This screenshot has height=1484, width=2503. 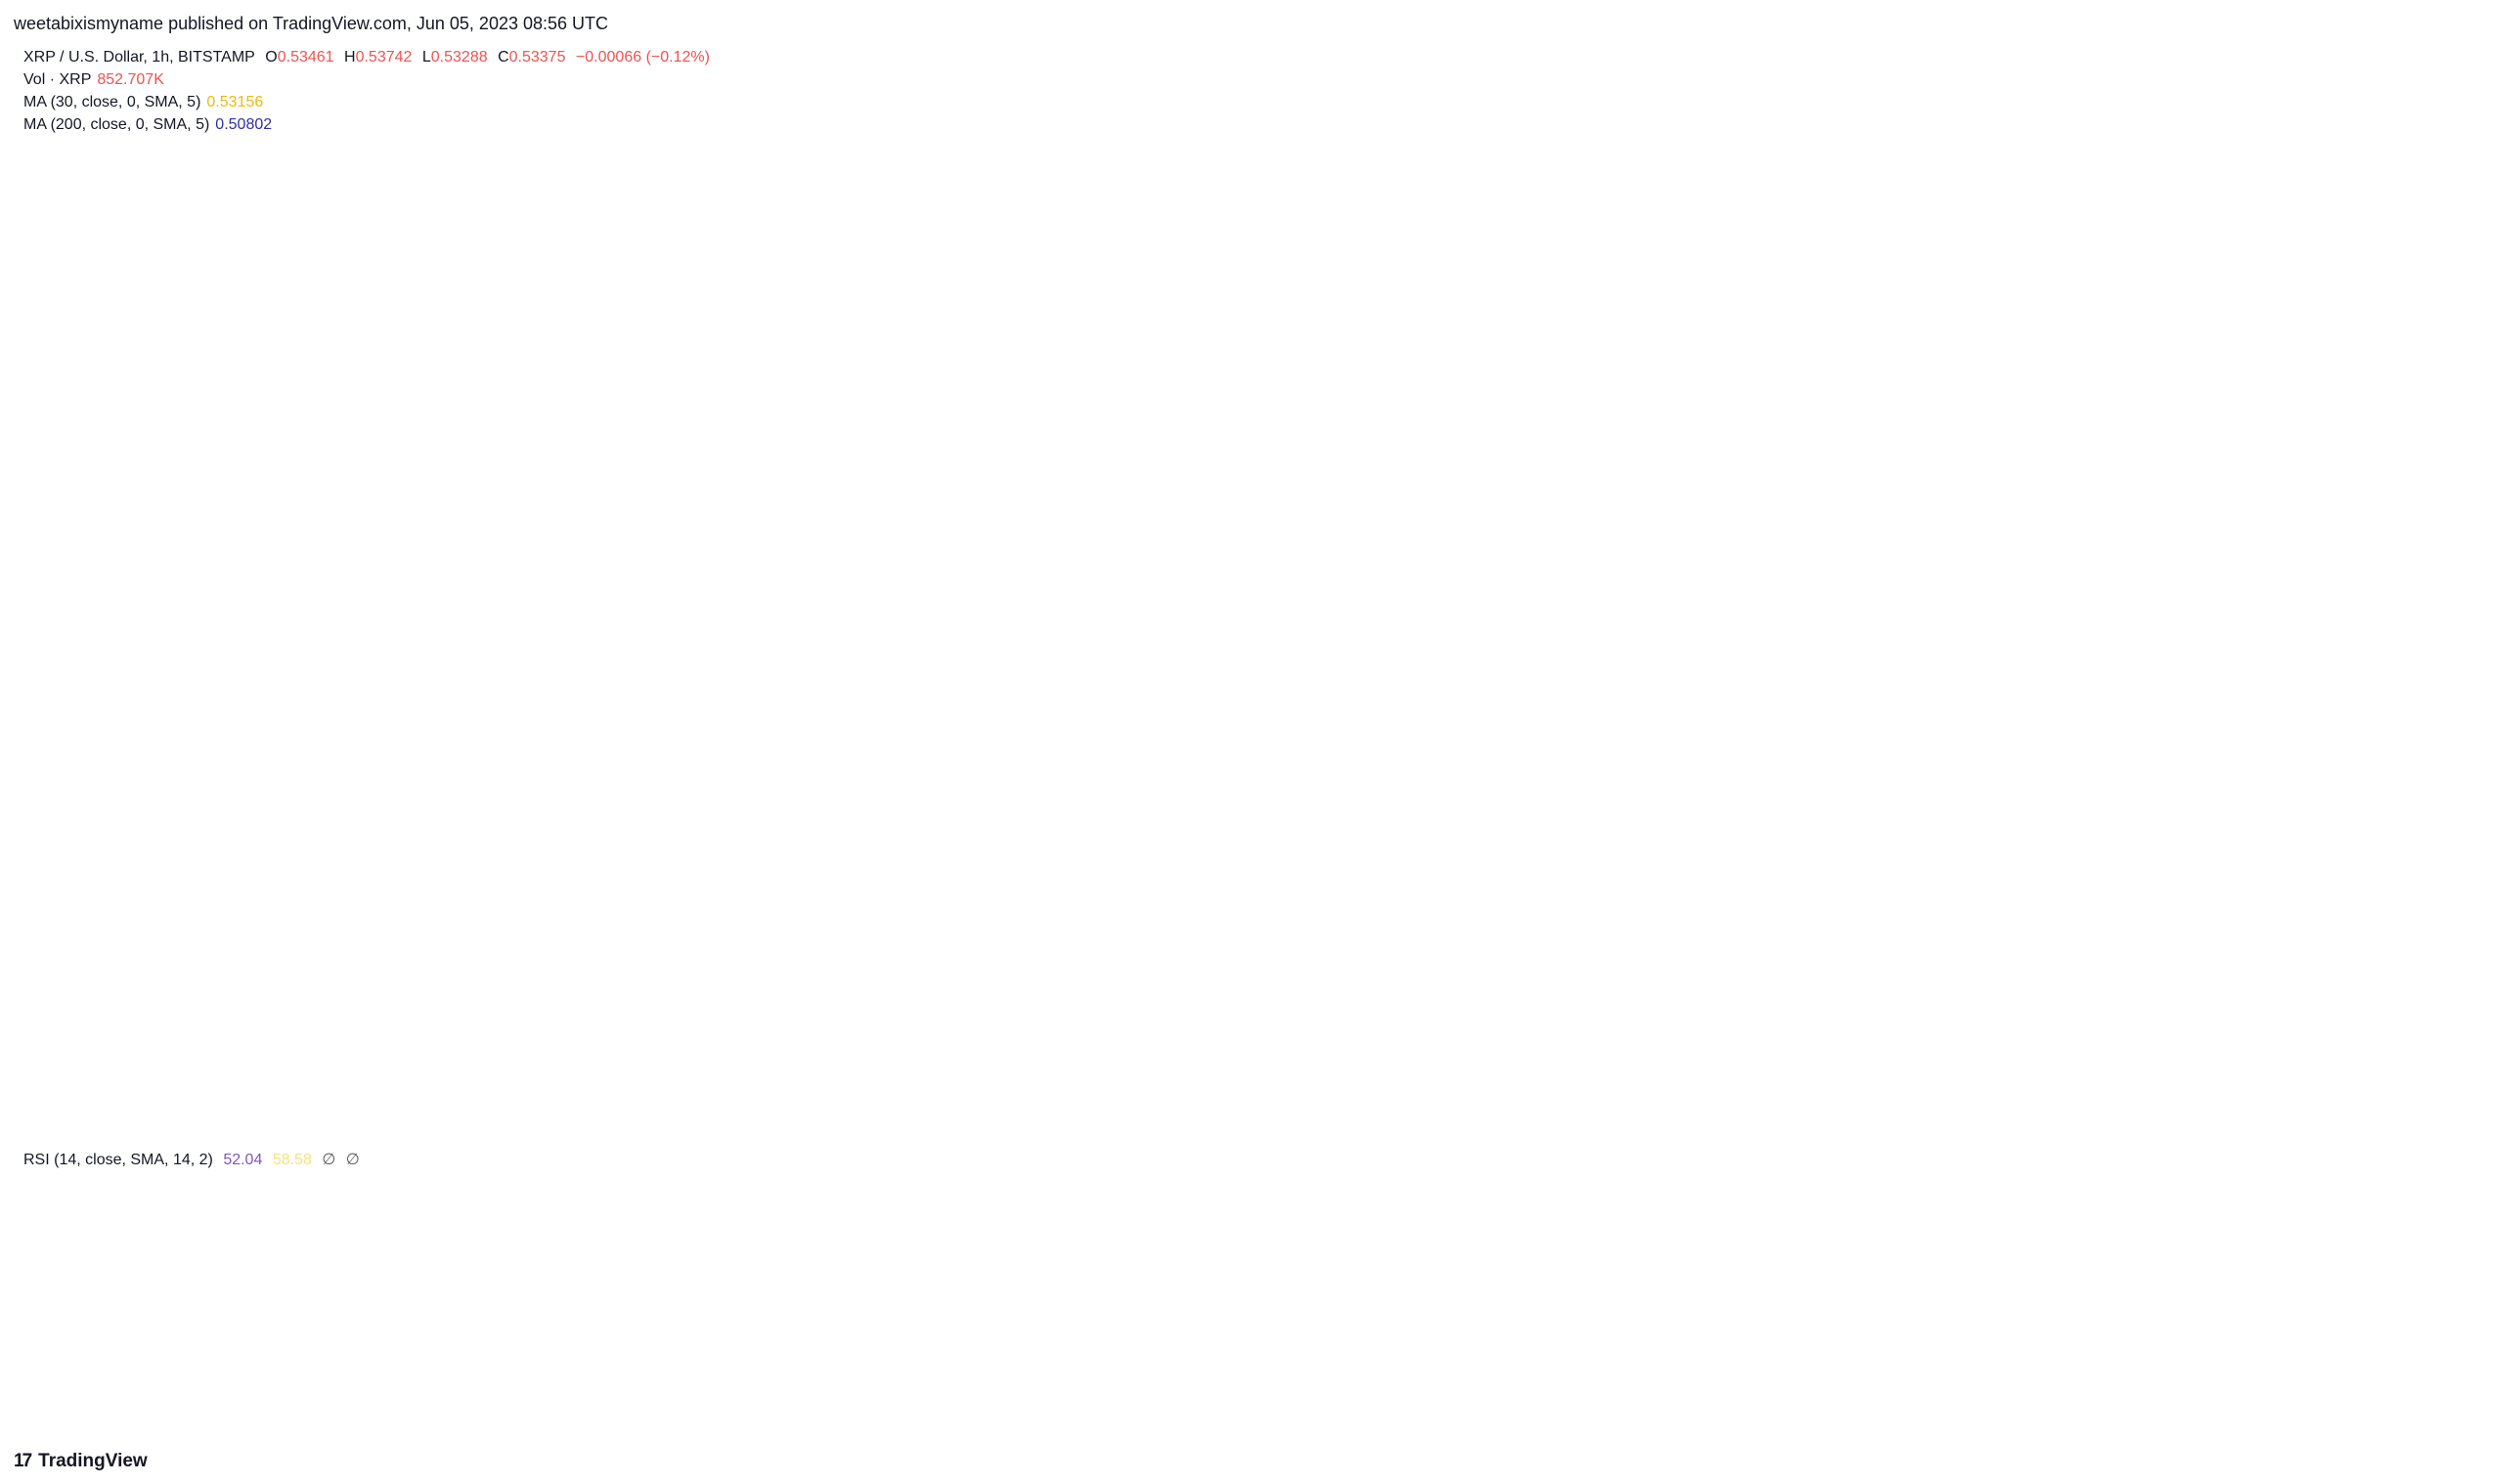 I want to click on time-tick-label: 2, so click(x=702, y=1421).